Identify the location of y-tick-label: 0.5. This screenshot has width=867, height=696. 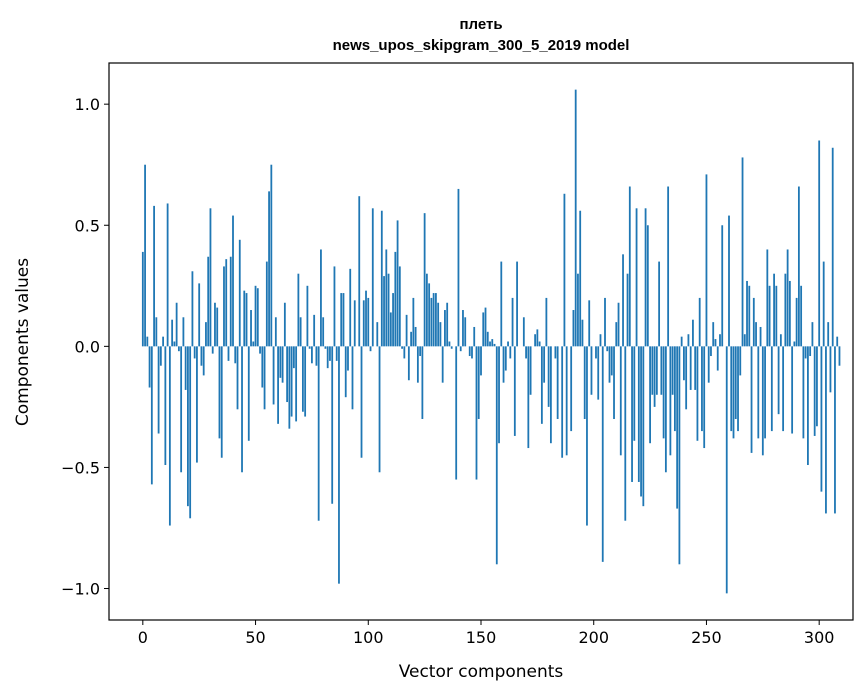
(87, 225).